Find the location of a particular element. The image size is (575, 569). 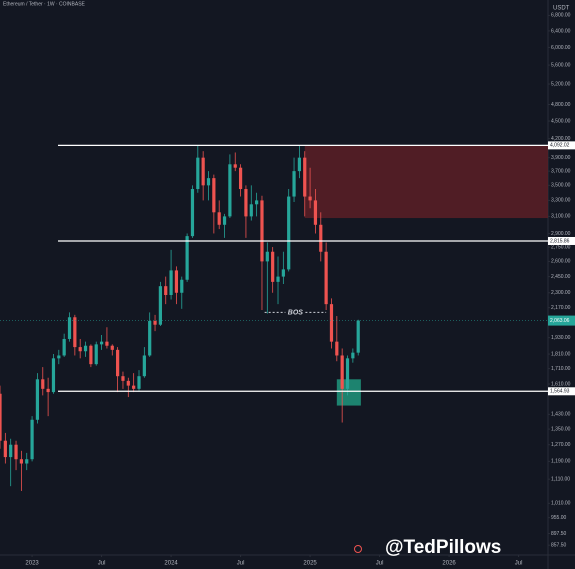

x-tick-label: 2023 is located at coordinates (32, 564).